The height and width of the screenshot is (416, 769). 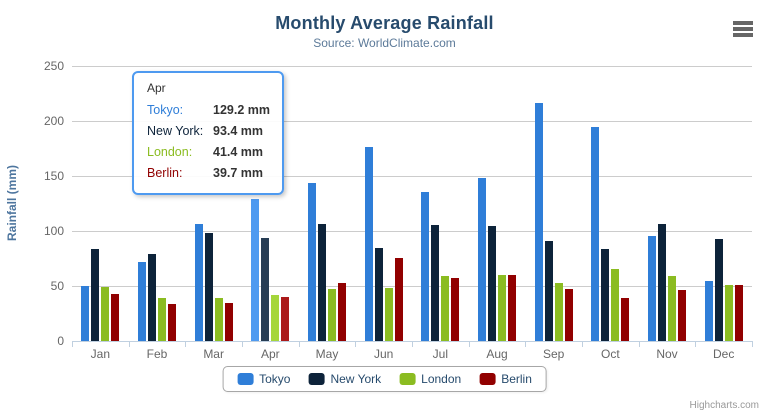 I want to click on legend-item-tokyo: Tokyo, so click(x=263, y=379).